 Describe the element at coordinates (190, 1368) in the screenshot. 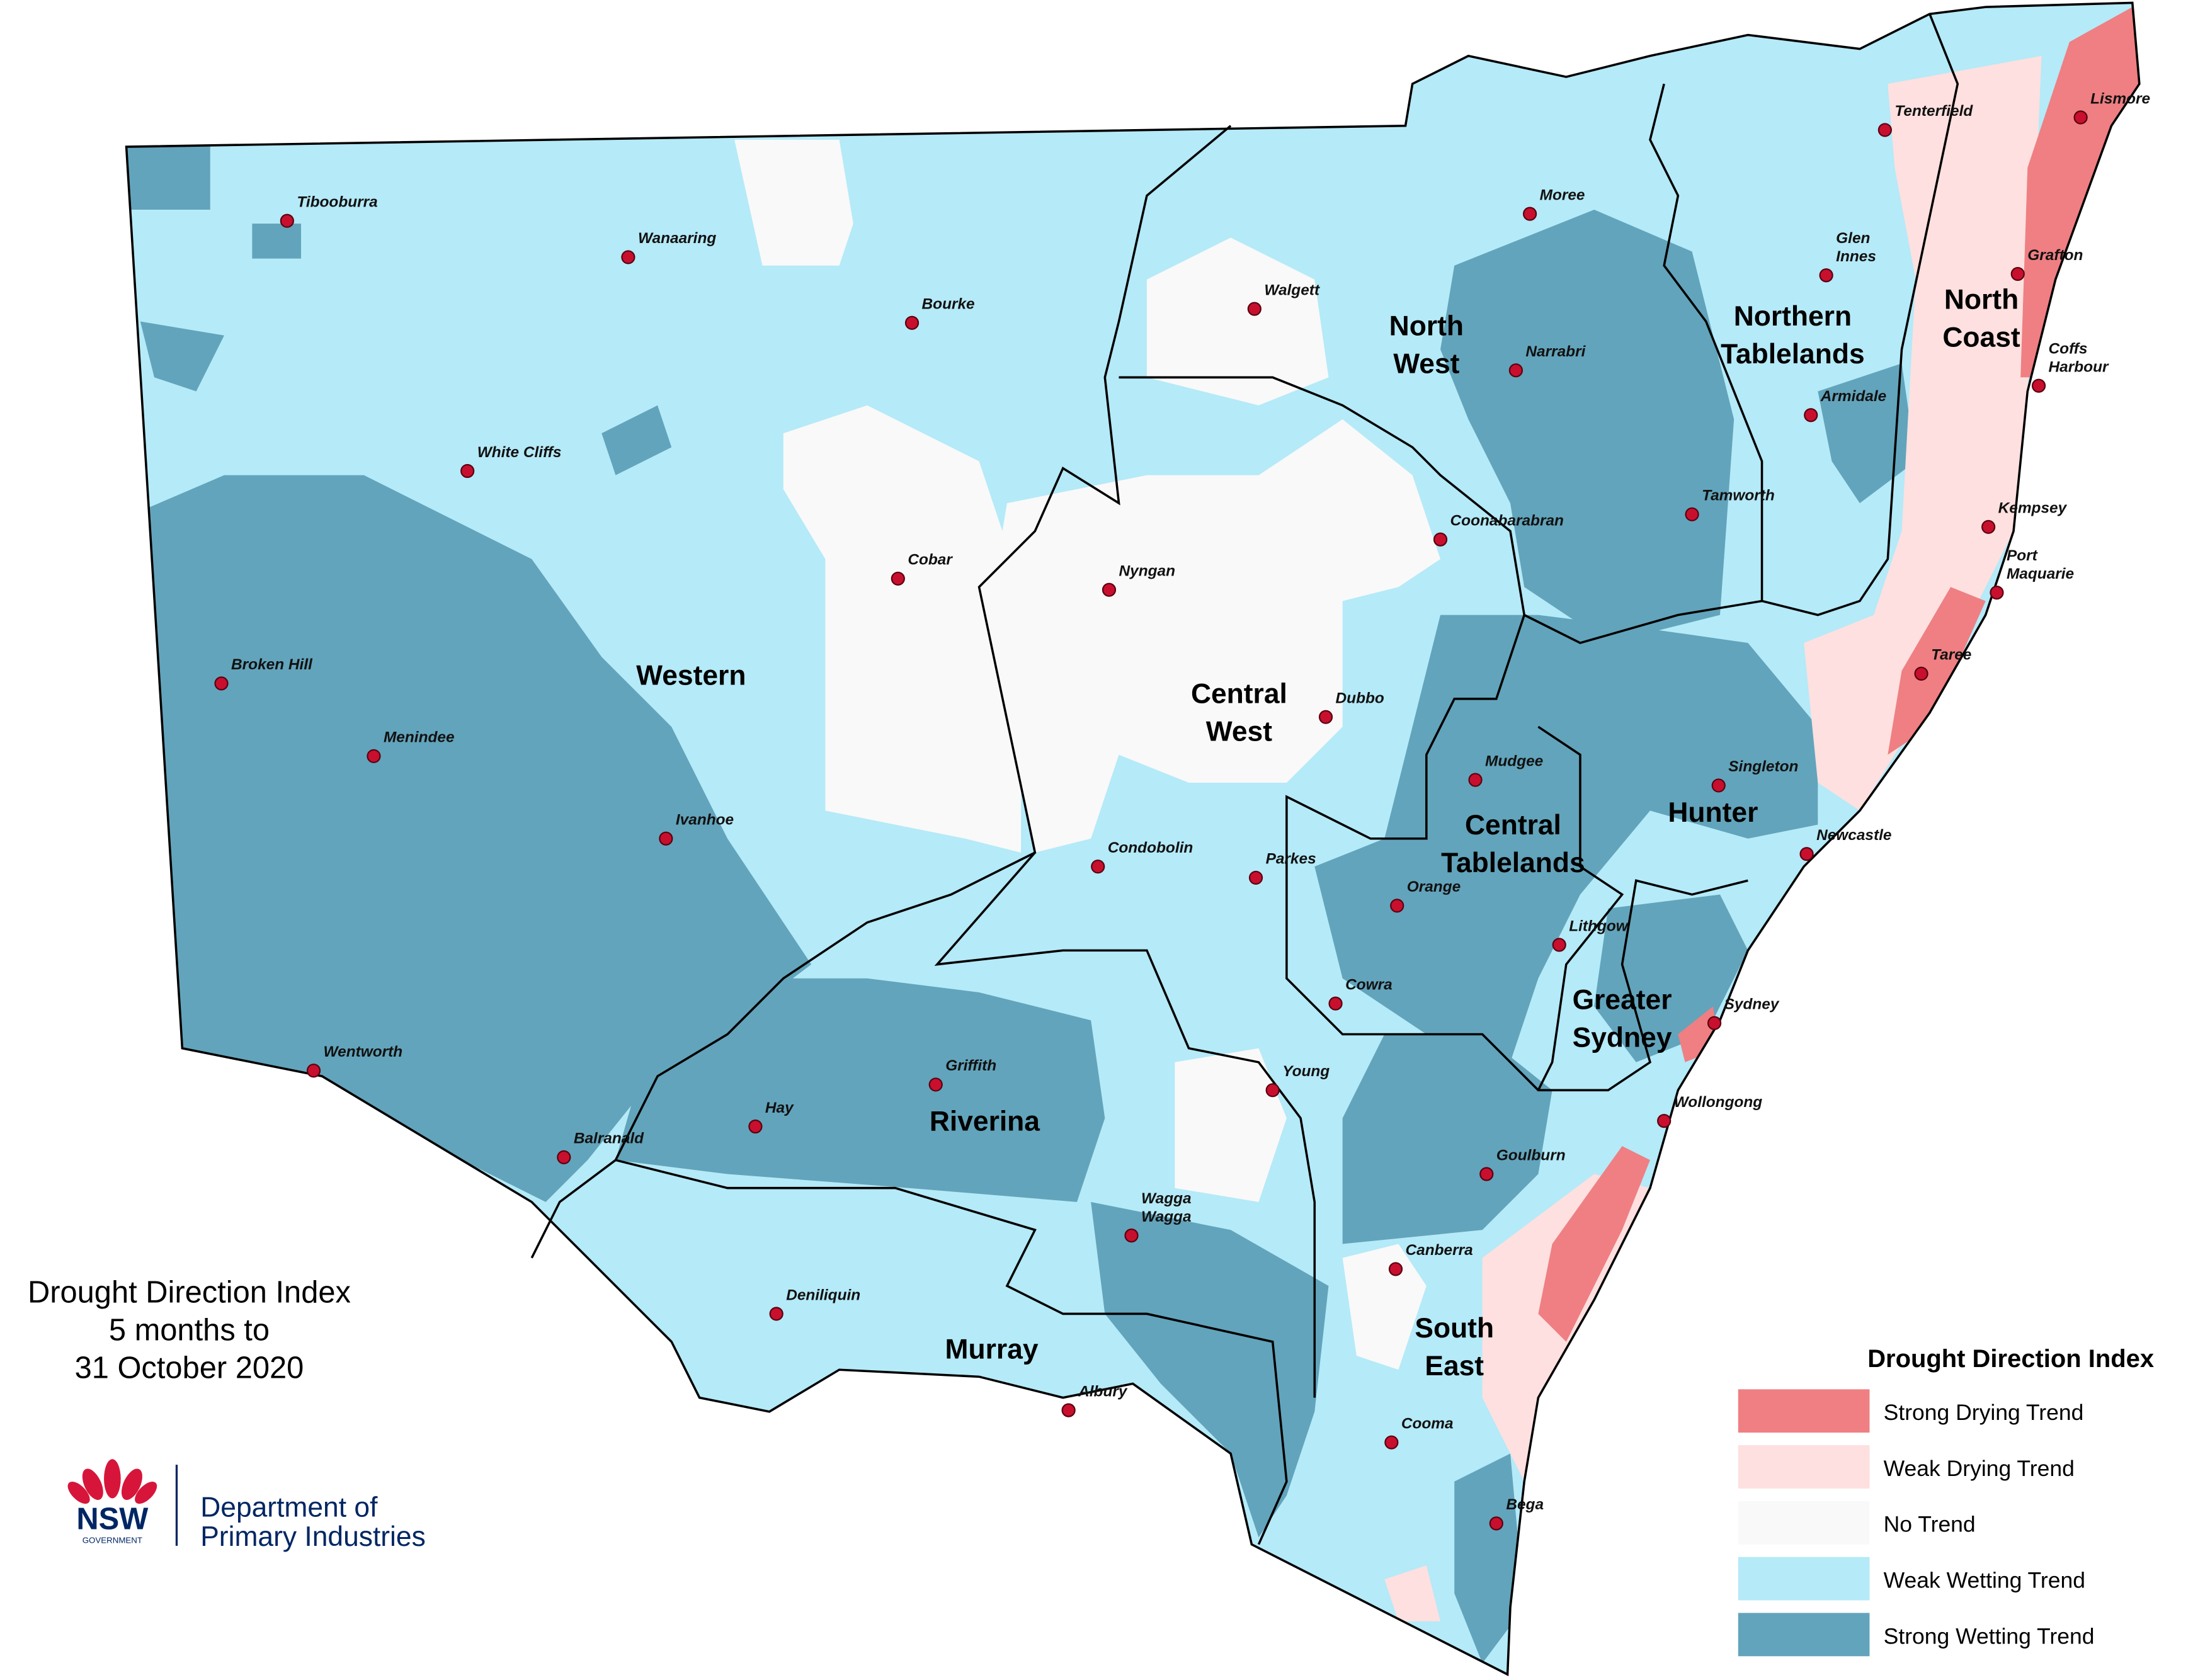

I see `title-line: 31 October 2020` at that location.